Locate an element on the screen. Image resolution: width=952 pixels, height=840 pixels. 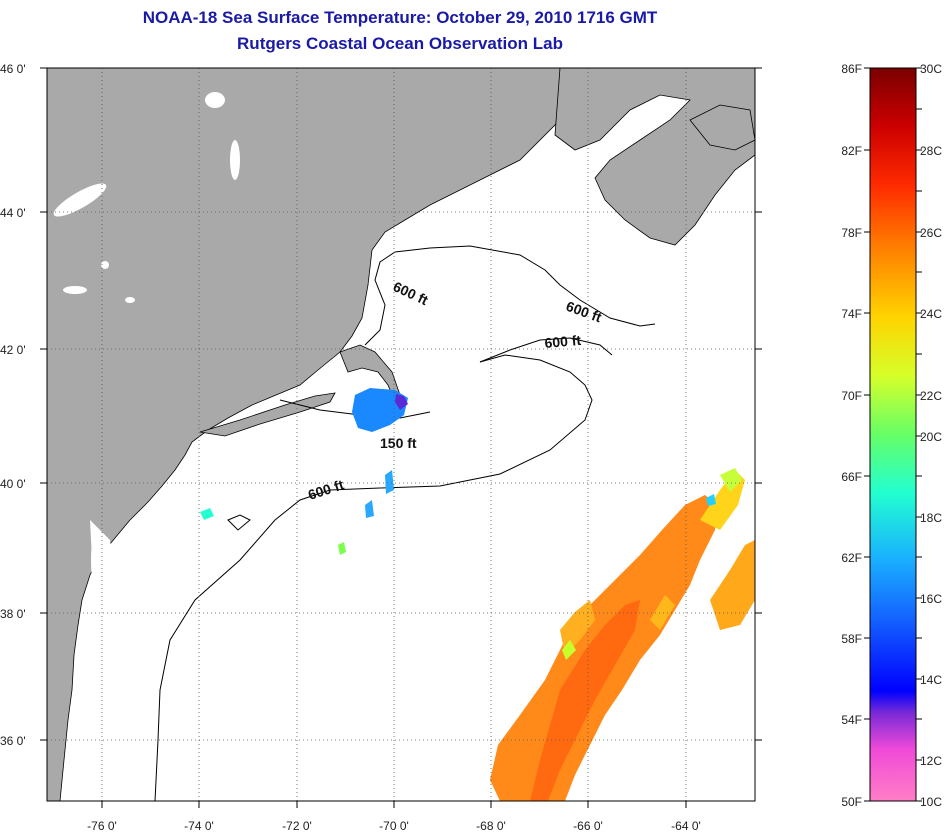
colorbar-f-label: 74F is located at coordinates (851, 314).